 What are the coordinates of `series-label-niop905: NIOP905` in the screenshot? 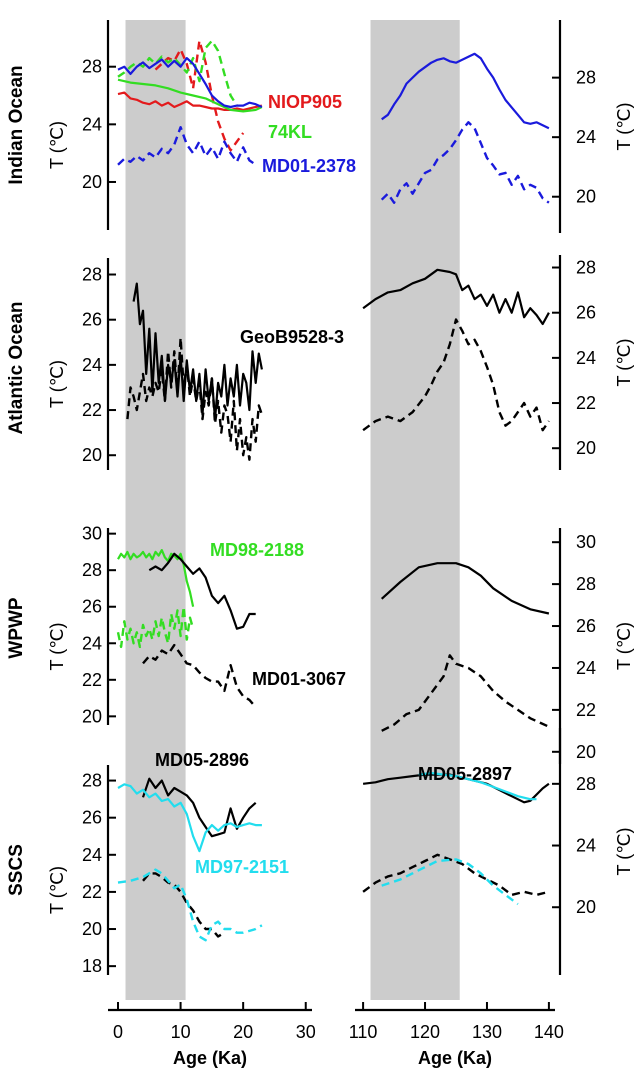 It's located at (305, 102).